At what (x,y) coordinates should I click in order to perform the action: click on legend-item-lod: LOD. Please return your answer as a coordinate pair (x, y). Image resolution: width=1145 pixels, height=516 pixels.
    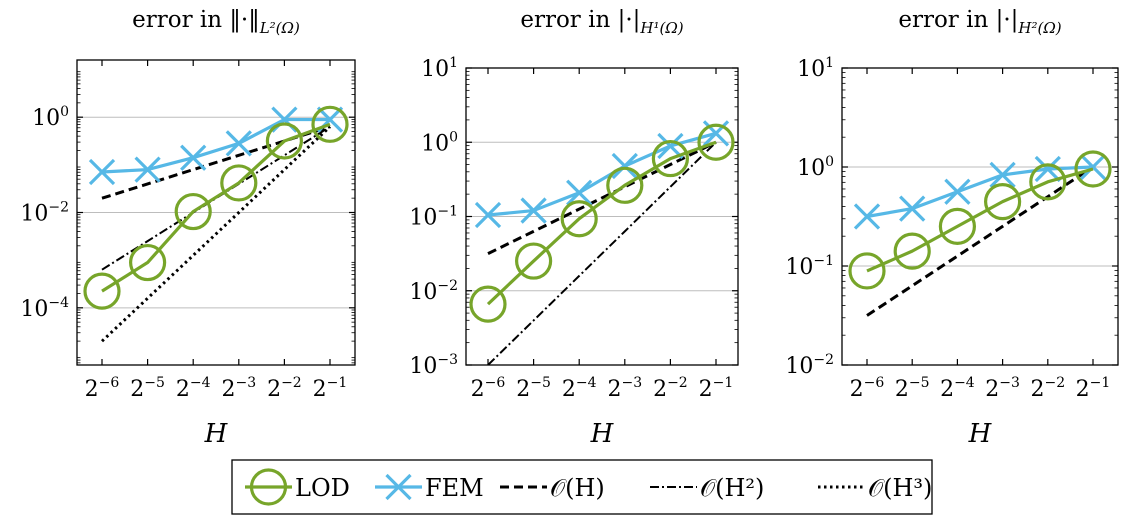
    Looking at the image, I should click on (297, 487).